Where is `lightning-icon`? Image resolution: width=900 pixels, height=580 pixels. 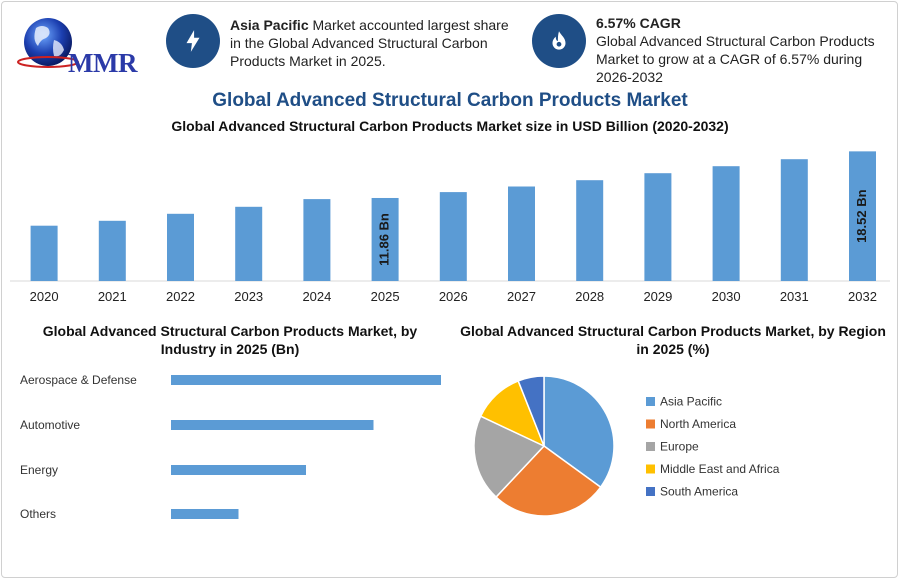
lightning-icon is located at coordinates (193, 41).